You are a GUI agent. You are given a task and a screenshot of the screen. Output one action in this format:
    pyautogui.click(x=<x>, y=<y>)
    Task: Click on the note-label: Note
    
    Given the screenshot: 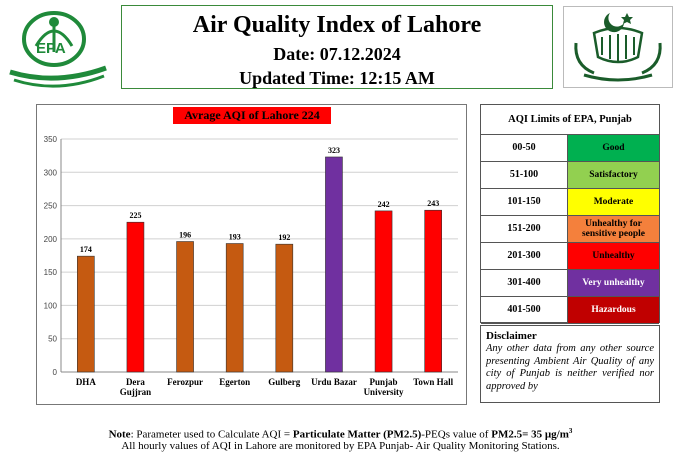 What is the action you would take?
    pyautogui.click(x=119, y=434)
    